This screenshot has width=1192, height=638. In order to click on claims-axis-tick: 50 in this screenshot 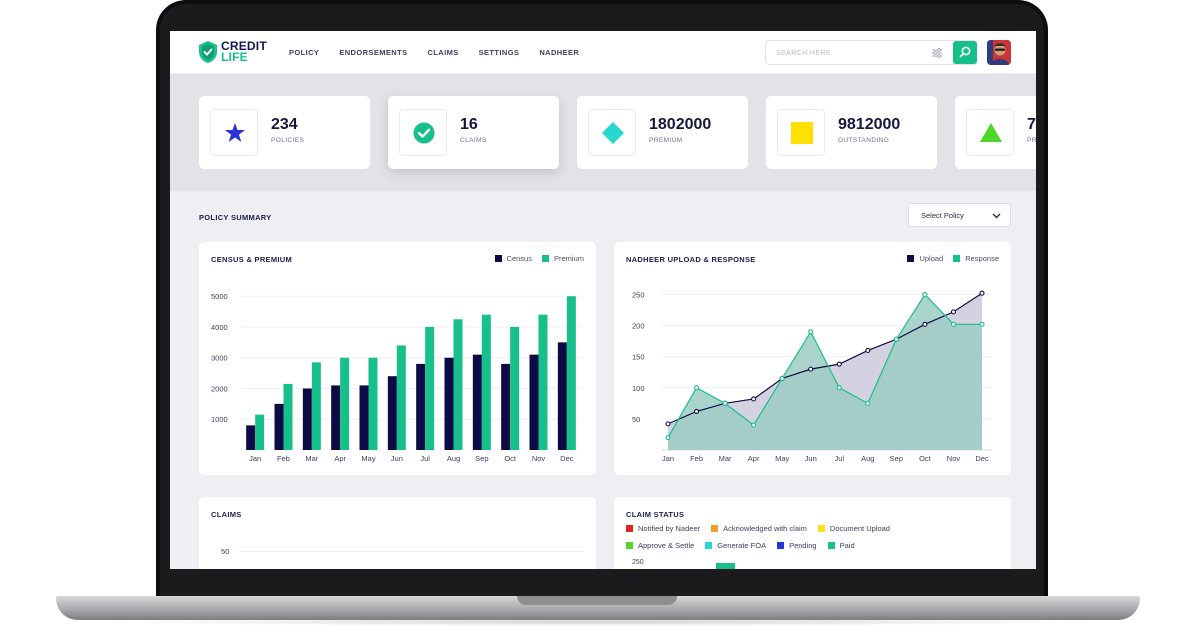, I will do `click(225, 551)`.